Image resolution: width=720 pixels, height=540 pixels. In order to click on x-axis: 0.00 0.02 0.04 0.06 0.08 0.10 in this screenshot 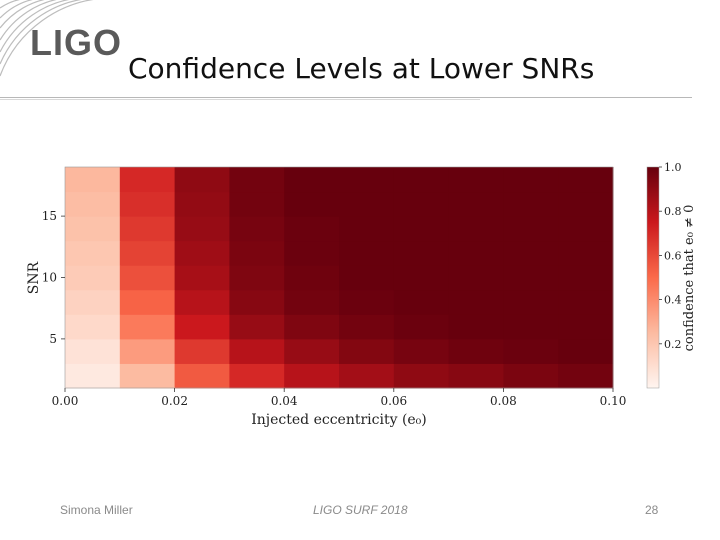, I will do `click(339, 398)`.